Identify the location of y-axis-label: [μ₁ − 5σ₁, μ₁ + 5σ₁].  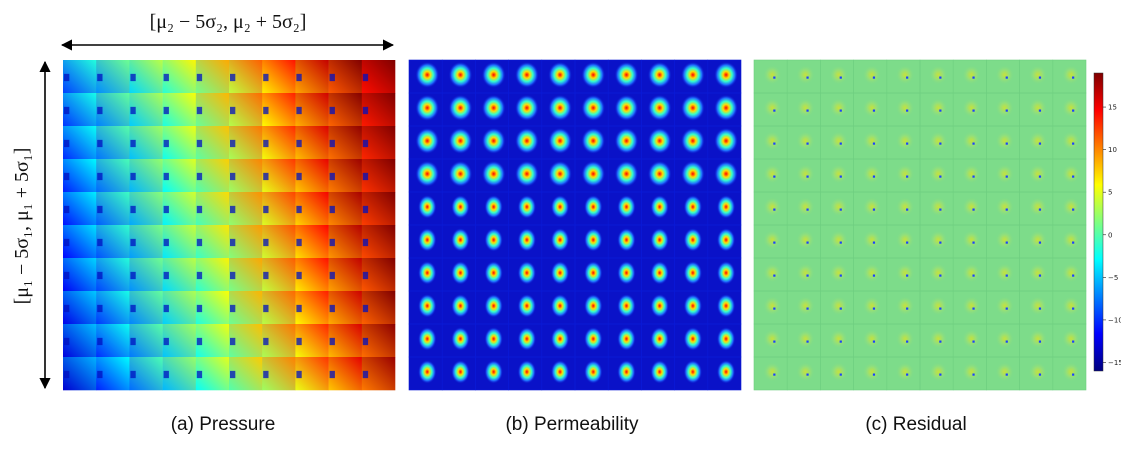
(22, 226).